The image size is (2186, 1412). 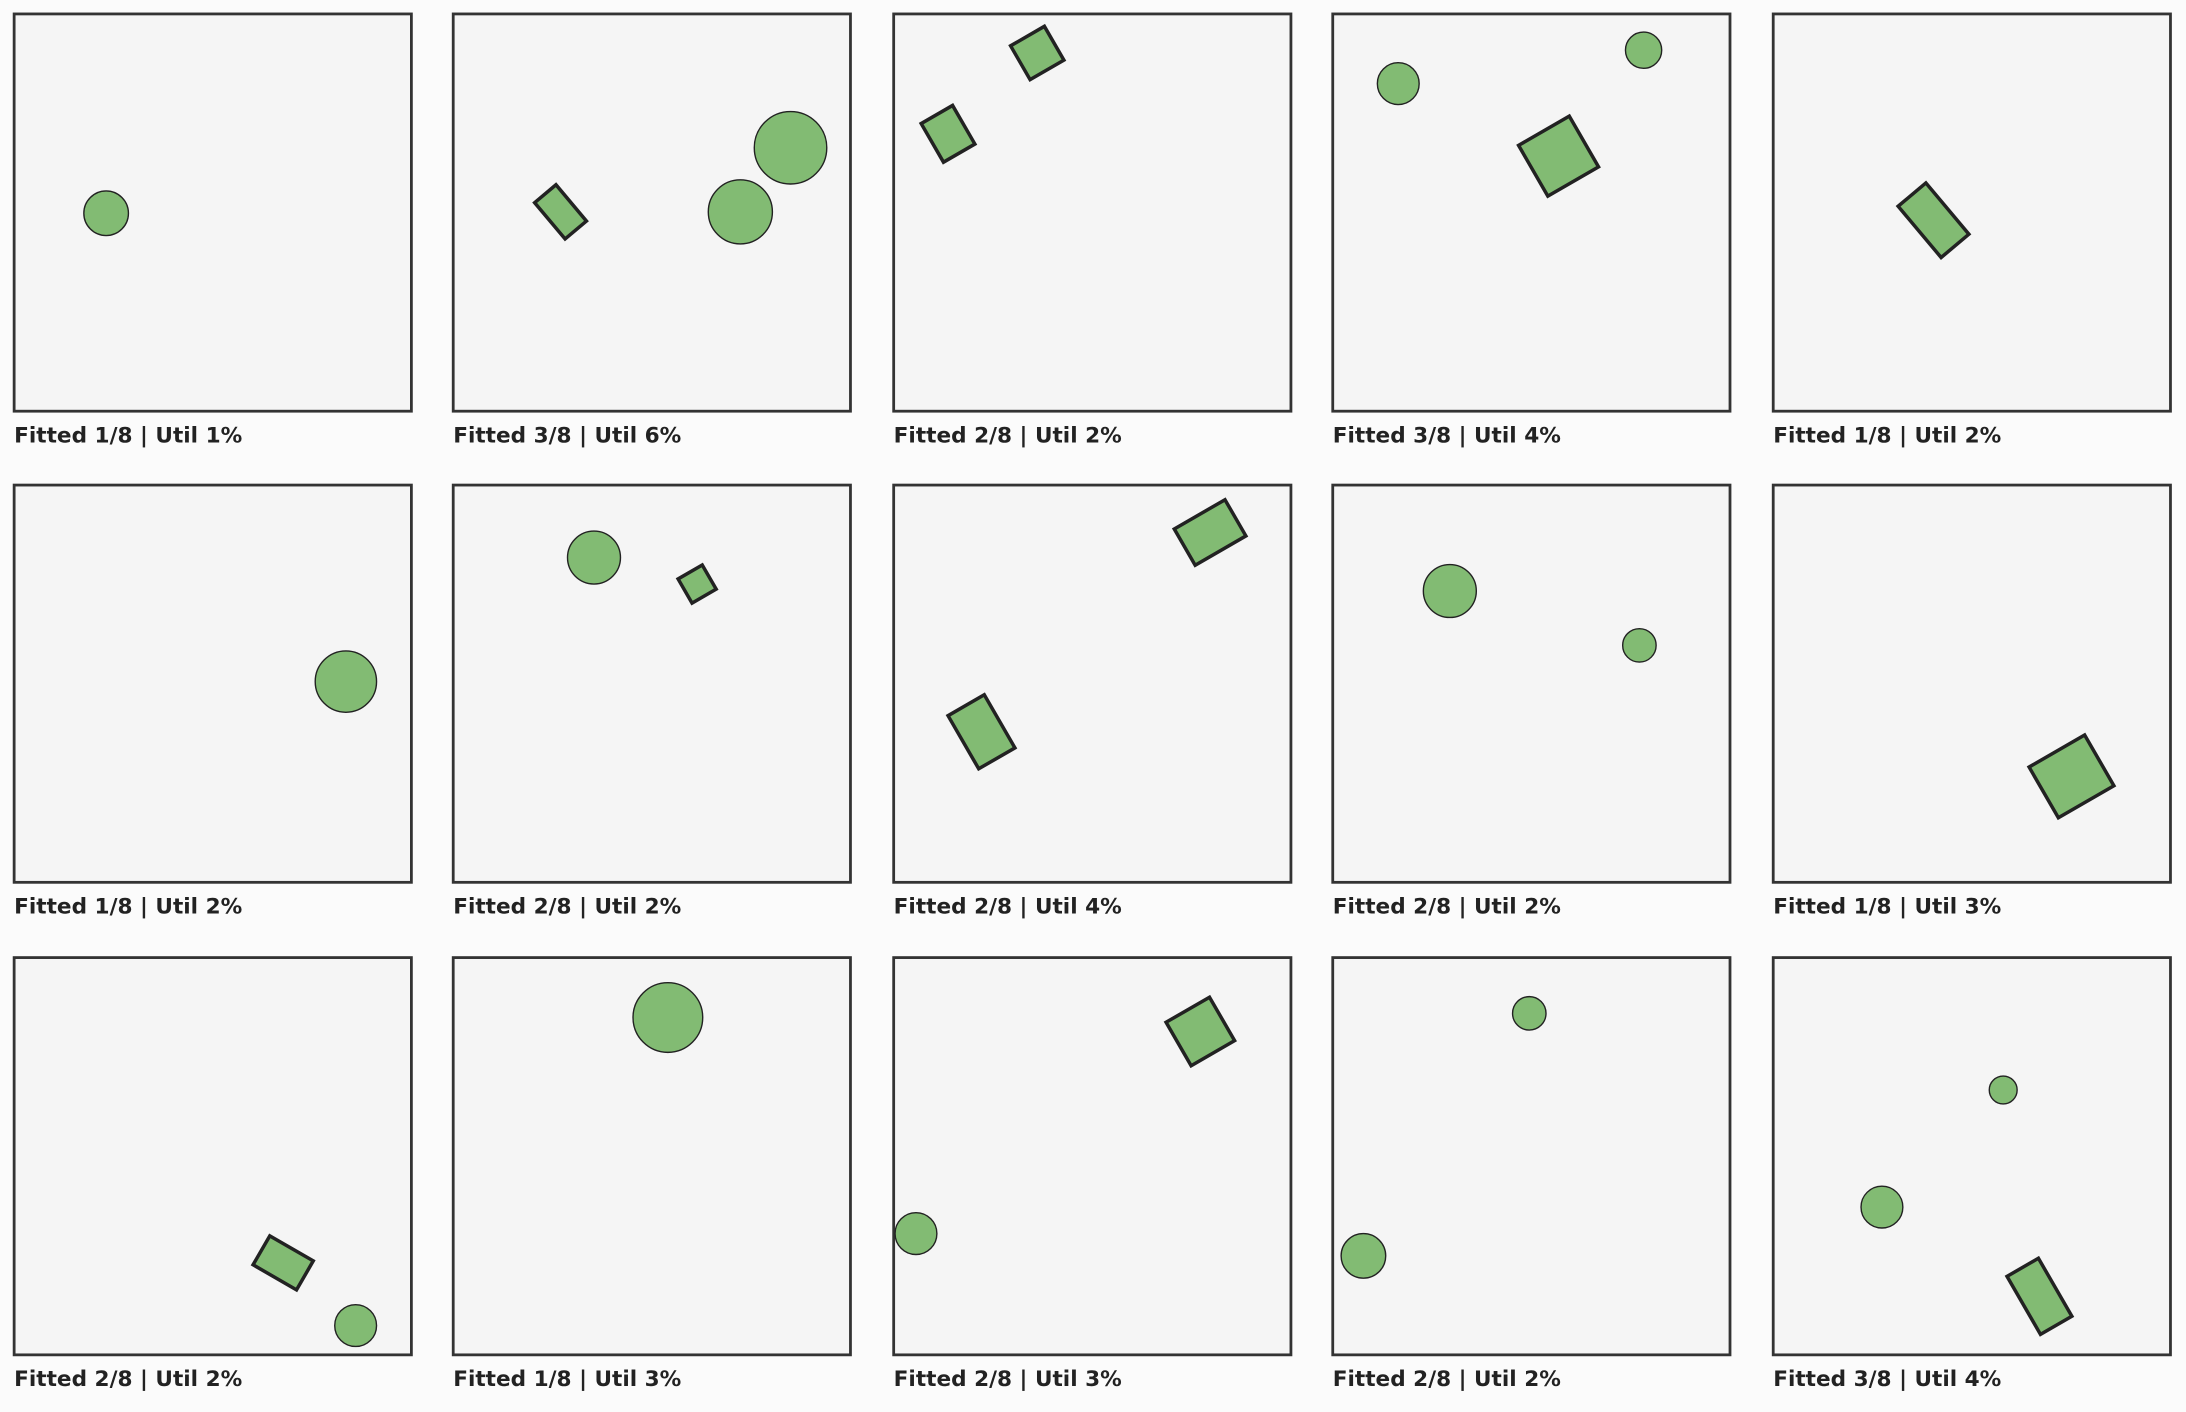 What do you see at coordinates (1008, 906) in the screenshot?
I see `panel-caption: Fitted 2/8 | Util 4%` at bounding box center [1008, 906].